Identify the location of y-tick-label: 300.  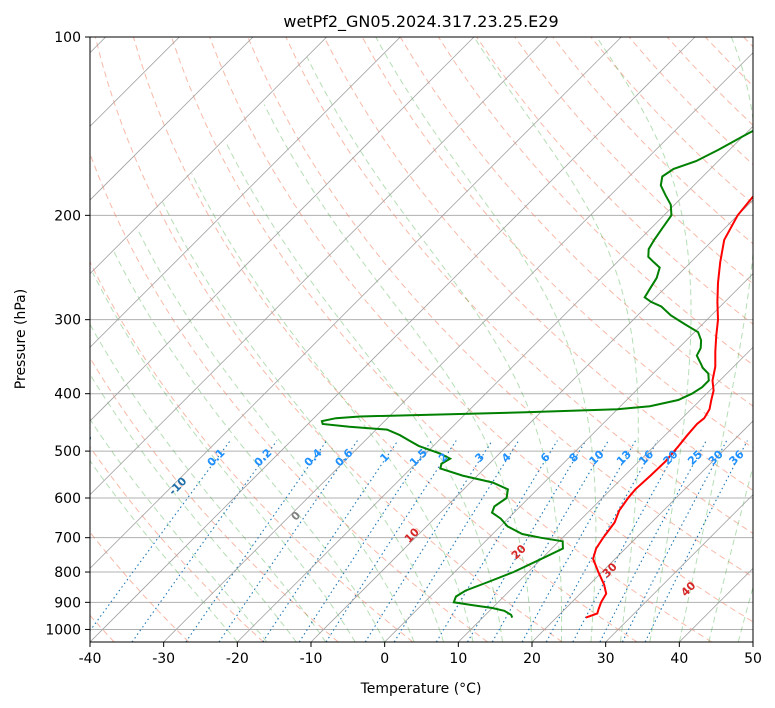
(67, 321).